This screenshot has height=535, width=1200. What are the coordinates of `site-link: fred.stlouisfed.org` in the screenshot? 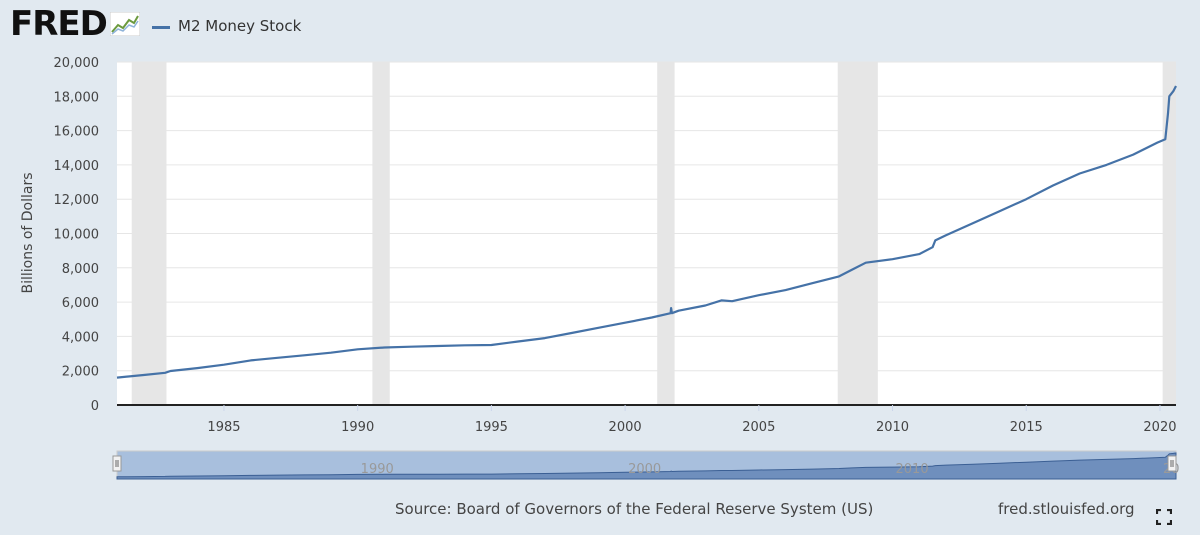 It's located at (1066, 509).